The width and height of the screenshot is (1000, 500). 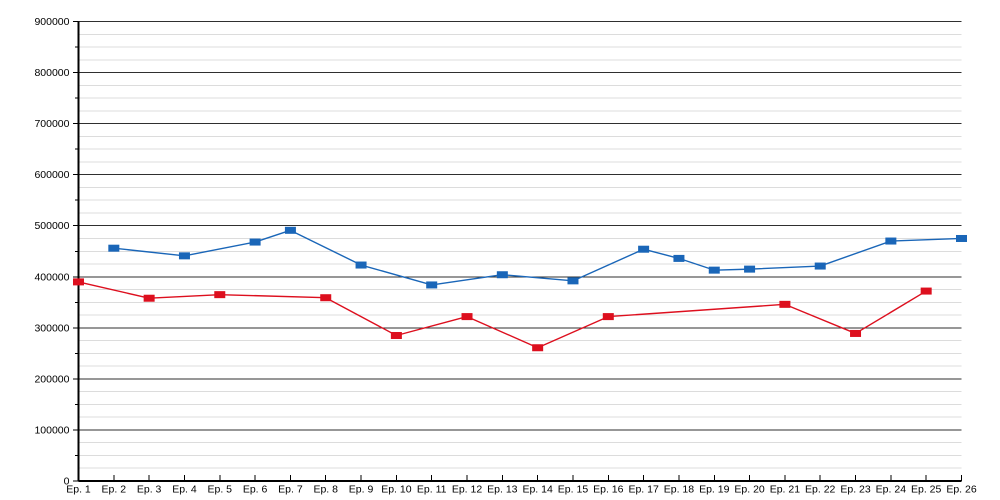 I want to click on y-axis-label: 600000, so click(x=51, y=175).